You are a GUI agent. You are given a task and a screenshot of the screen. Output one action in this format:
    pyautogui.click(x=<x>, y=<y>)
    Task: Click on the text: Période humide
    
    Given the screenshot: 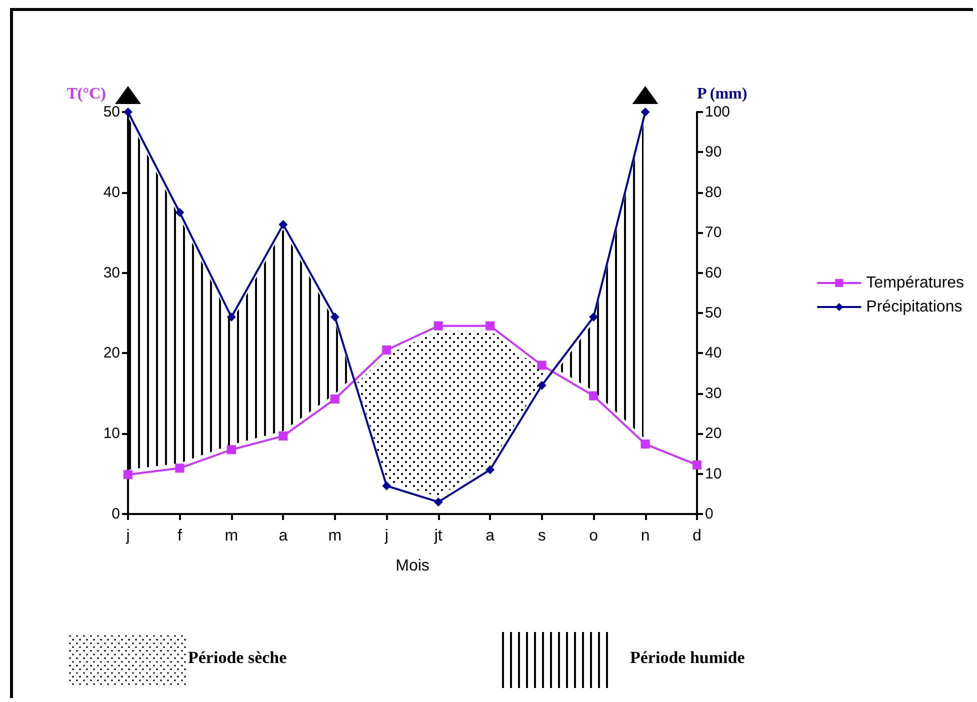 What is the action you would take?
    pyautogui.click(x=688, y=657)
    